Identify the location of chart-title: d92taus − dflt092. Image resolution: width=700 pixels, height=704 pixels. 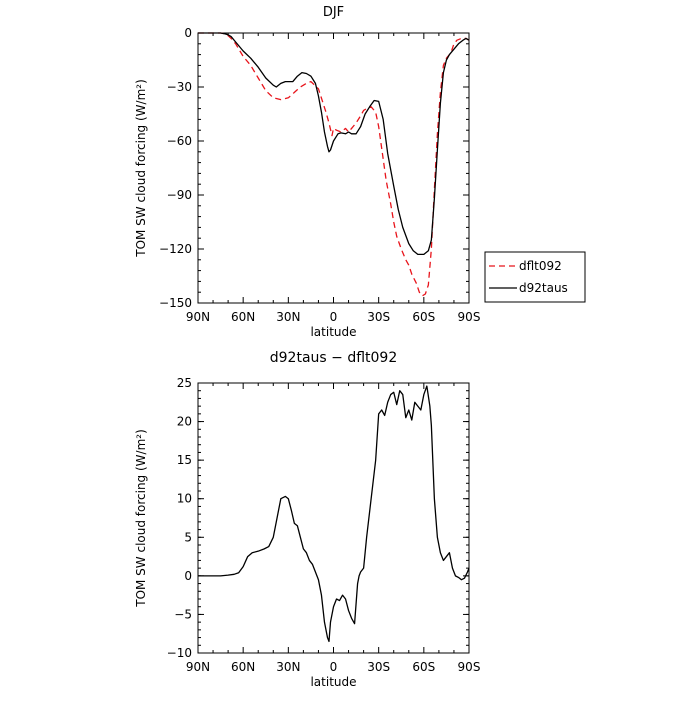
(333, 358).